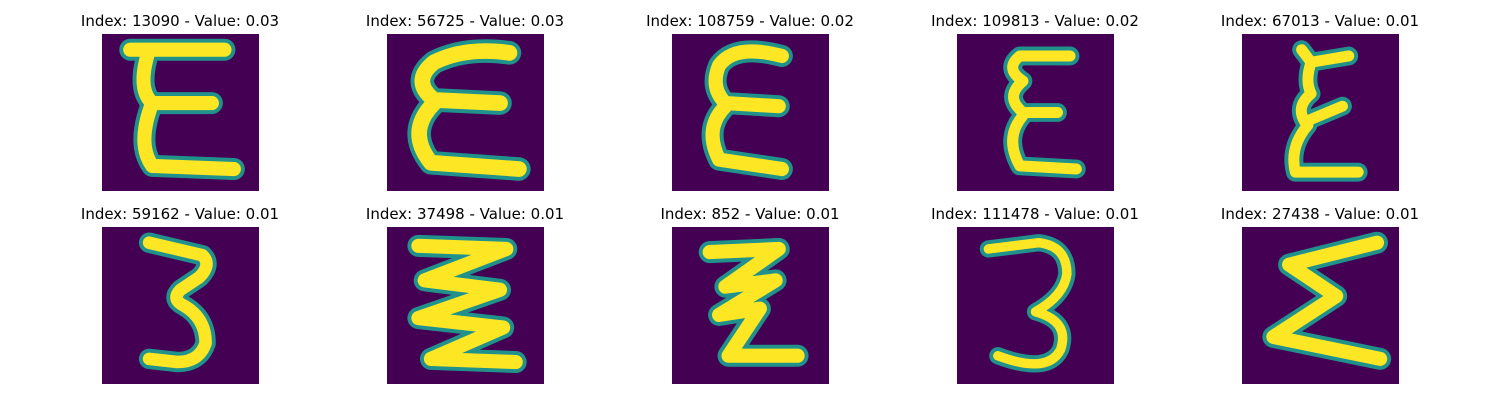  I want to click on panel-title: Index: 67013 - Value: 0.01, so click(1320, 21).